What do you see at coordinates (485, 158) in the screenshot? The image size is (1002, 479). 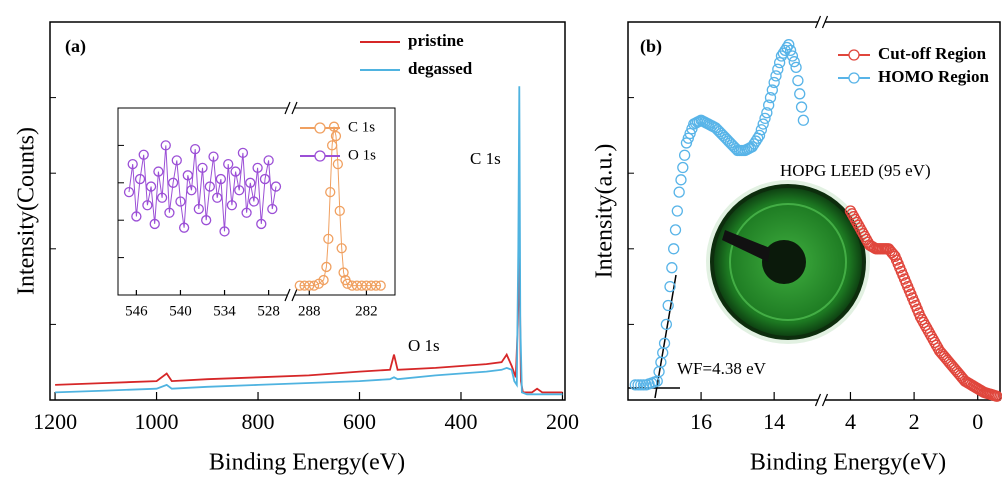 I see `annotation: C 1s` at bounding box center [485, 158].